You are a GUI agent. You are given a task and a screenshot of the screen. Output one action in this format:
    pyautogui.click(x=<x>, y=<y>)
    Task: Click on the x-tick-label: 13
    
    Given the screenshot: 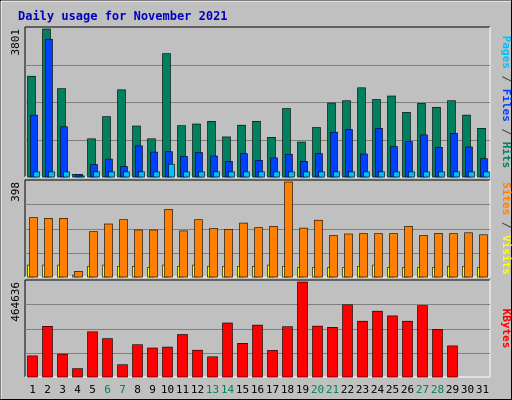 What is the action you would take?
    pyautogui.click(x=212, y=389)
    